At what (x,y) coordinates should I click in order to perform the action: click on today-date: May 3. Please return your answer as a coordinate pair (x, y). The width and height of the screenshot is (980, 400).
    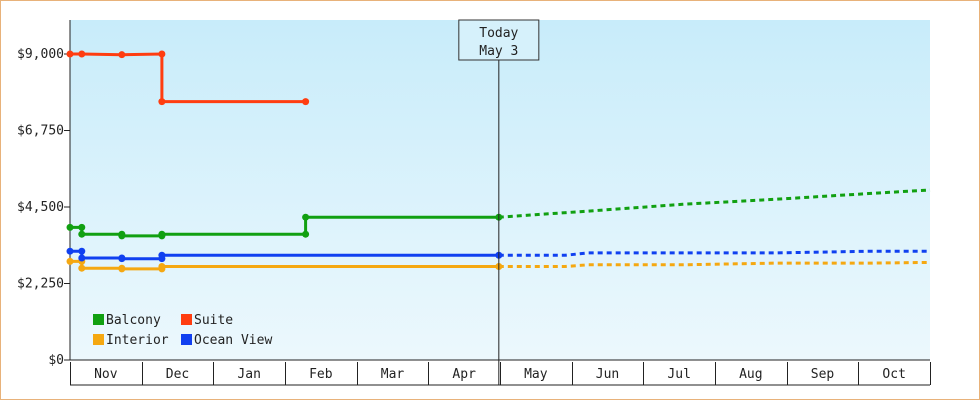
    Looking at the image, I should click on (498, 51).